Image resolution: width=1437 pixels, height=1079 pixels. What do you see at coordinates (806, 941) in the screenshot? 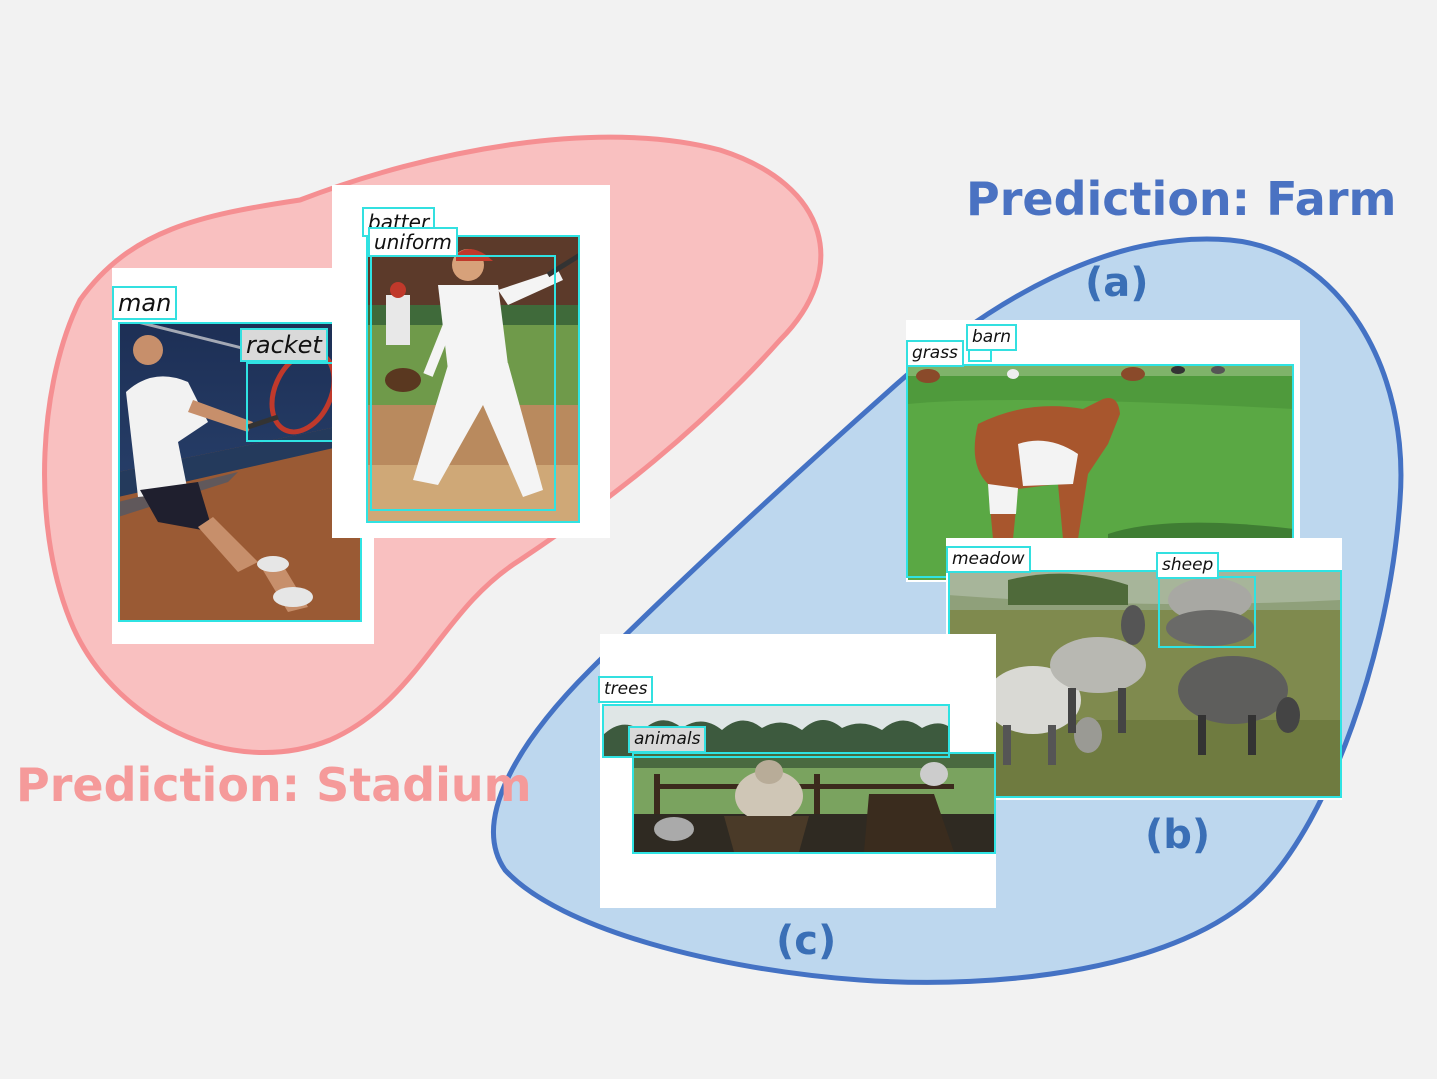
I see `panel-label-c: (c)` at bounding box center [806, 941].